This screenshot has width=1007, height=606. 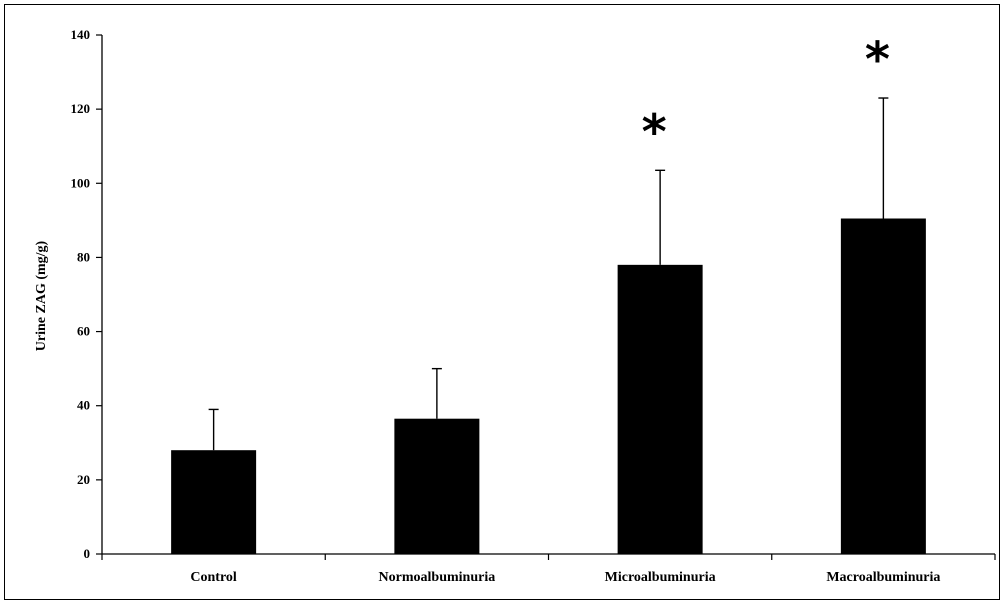 I want to click on y-tick-label: 0, so click(x=87, y=553).